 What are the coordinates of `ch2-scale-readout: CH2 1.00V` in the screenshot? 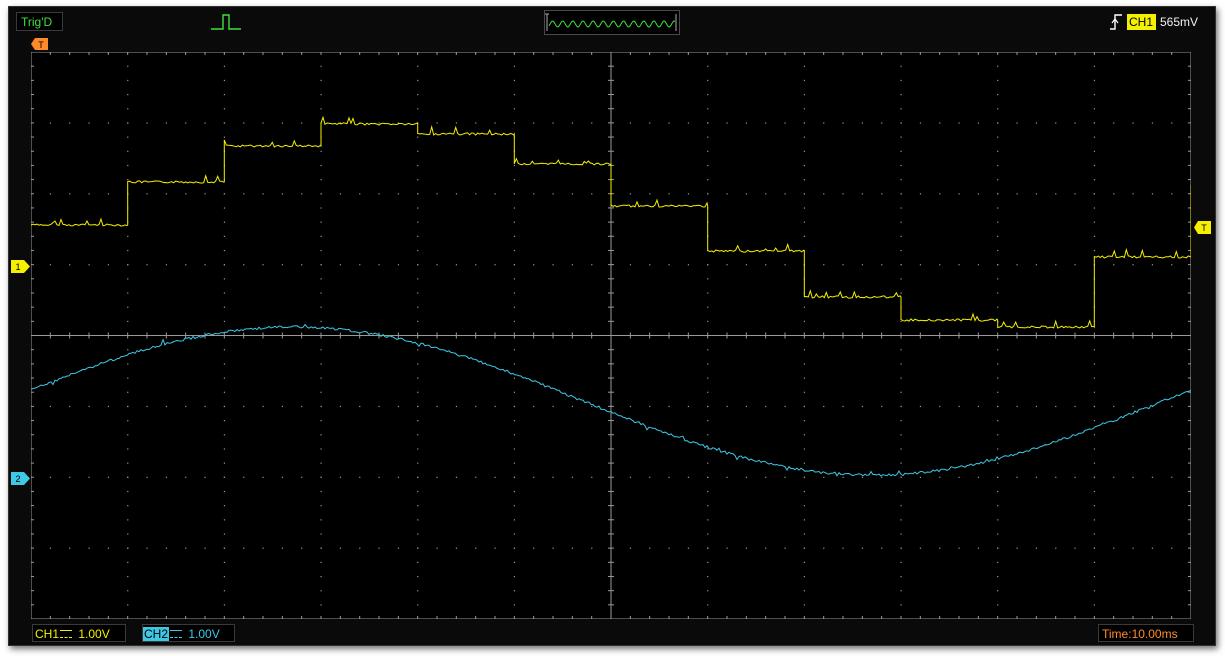 It's located at (188, 633).